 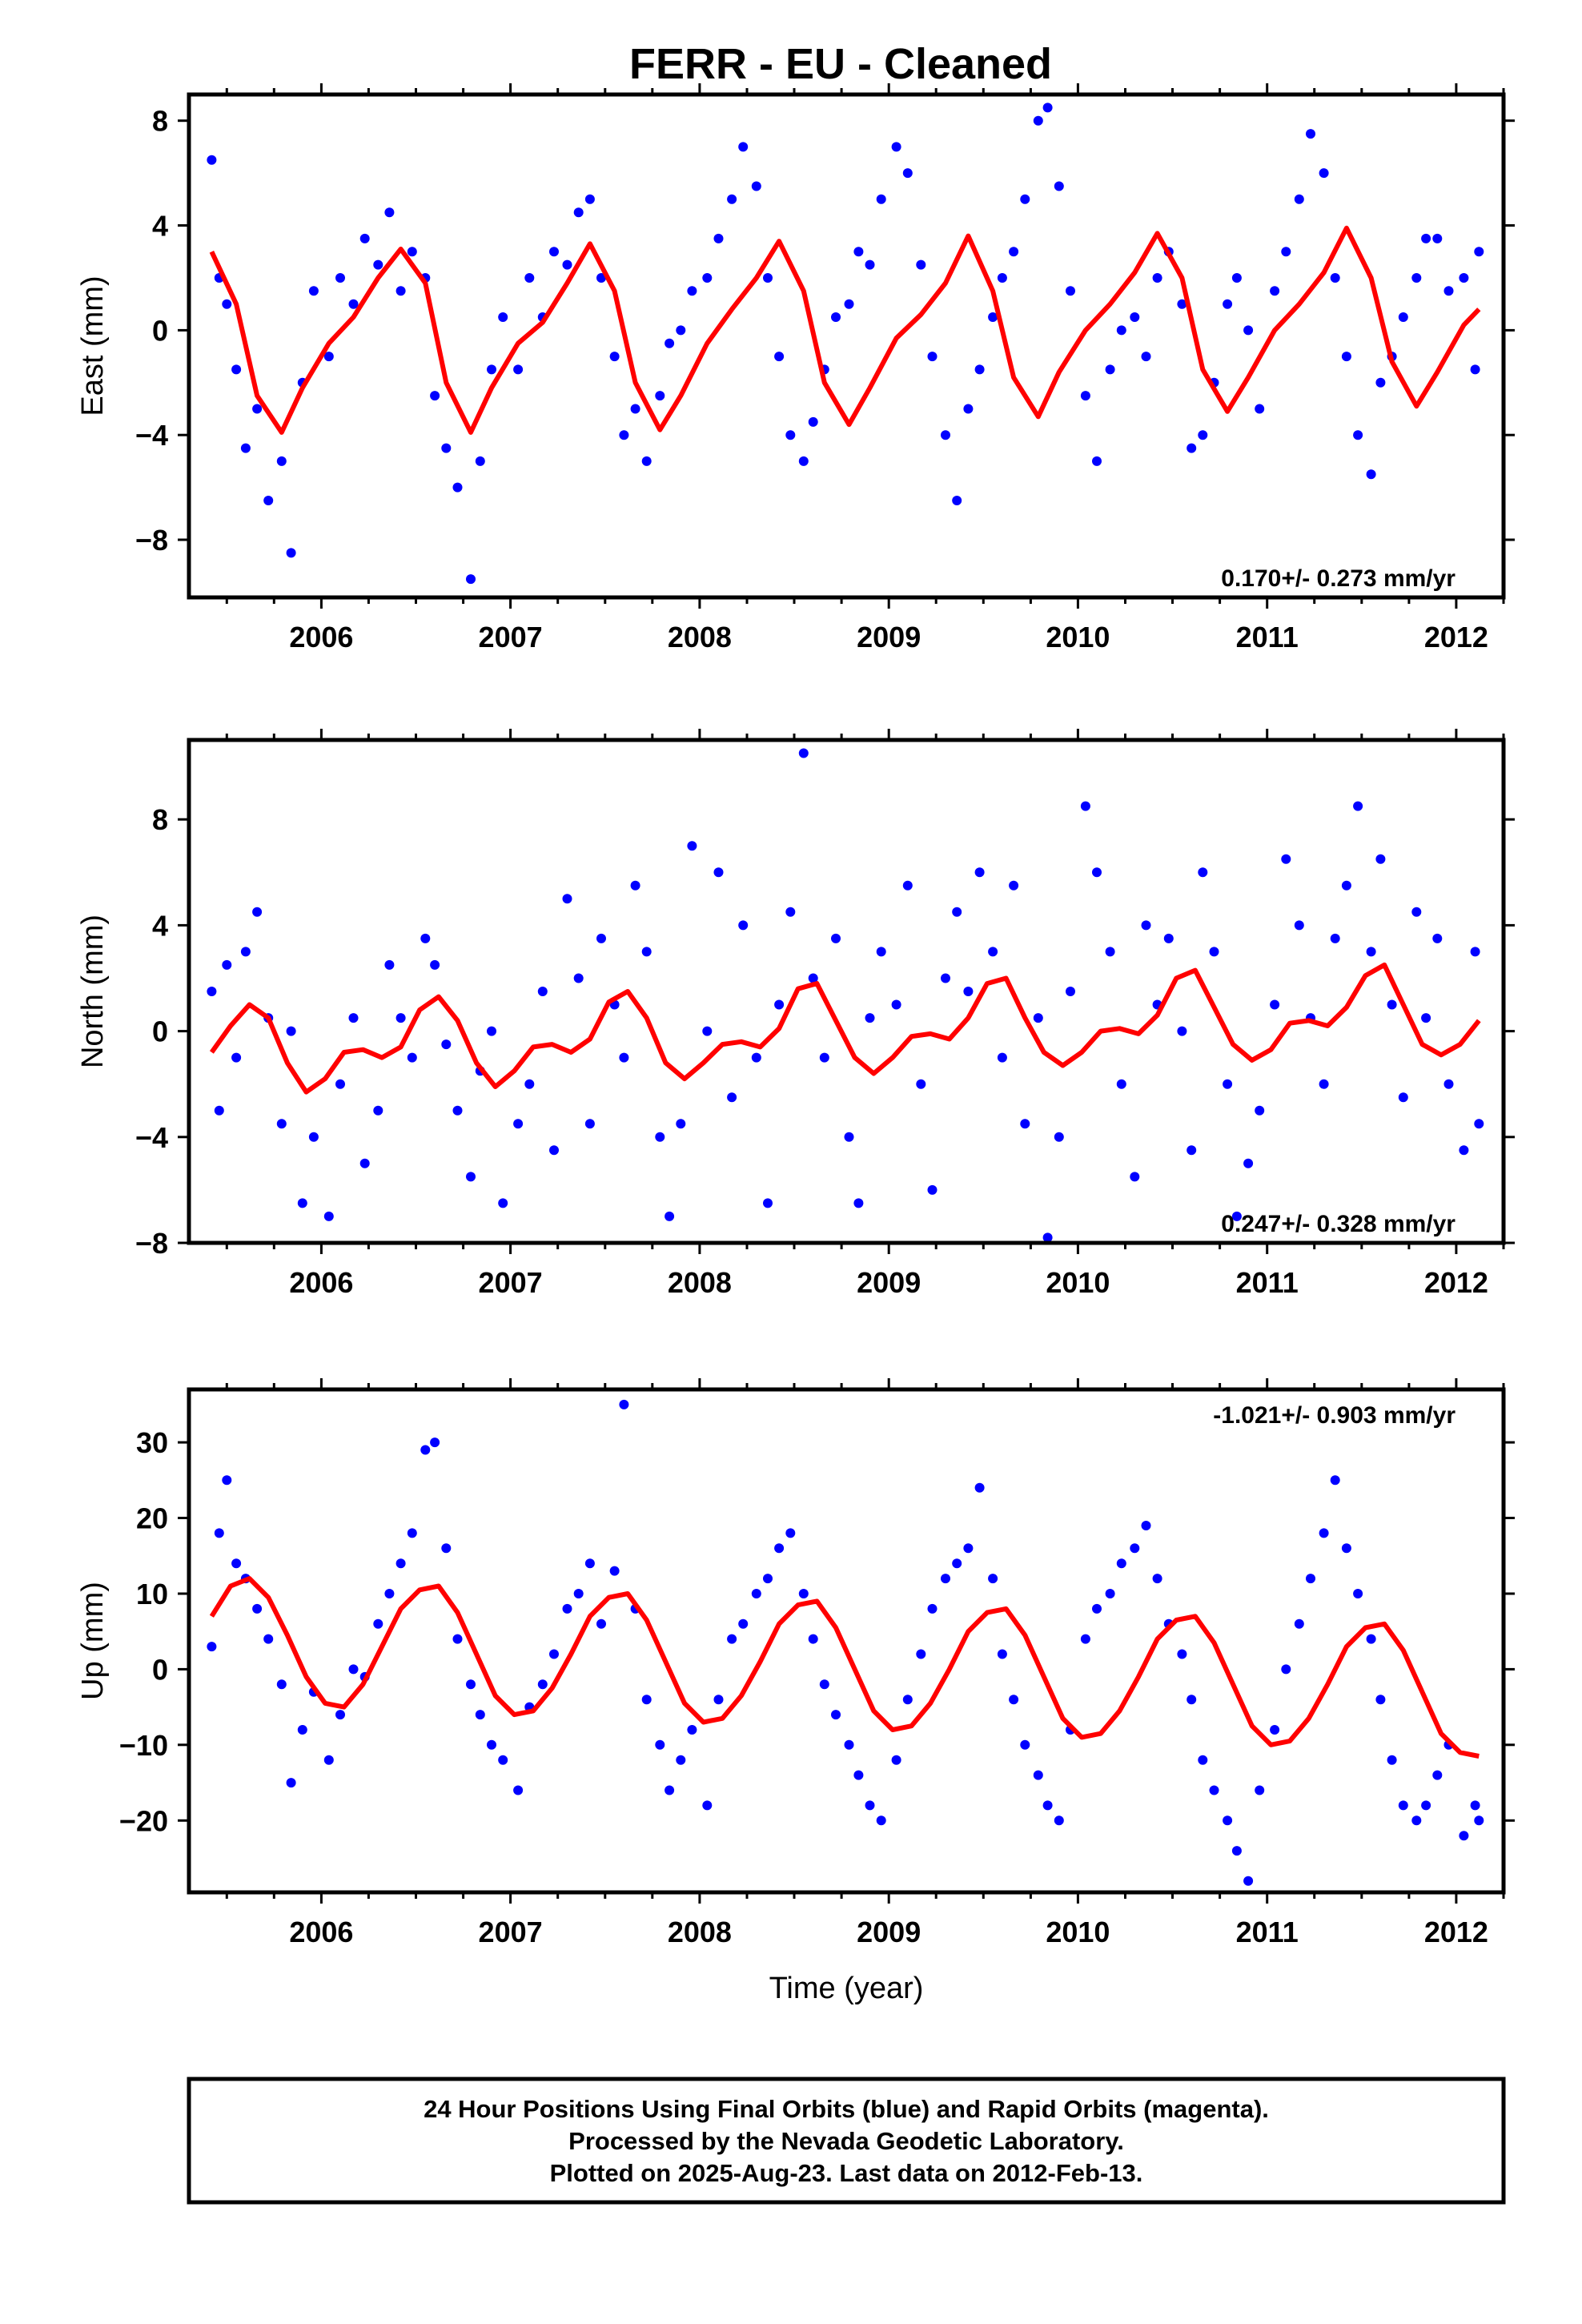 I want to click on x-tick-label: 2009, so click(x=889, y=637).